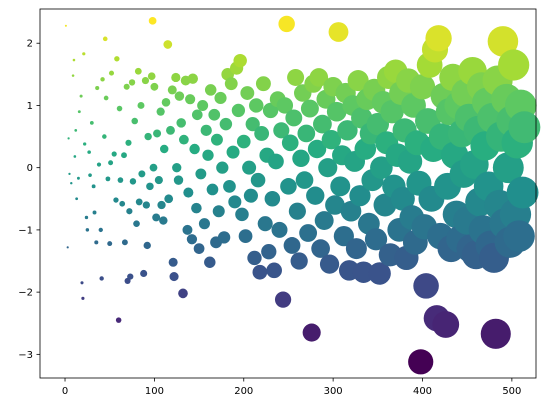  Describe the element at coordinates (65, 391) in the screenshot. I see `x-tick-label-0: 0` at that location.